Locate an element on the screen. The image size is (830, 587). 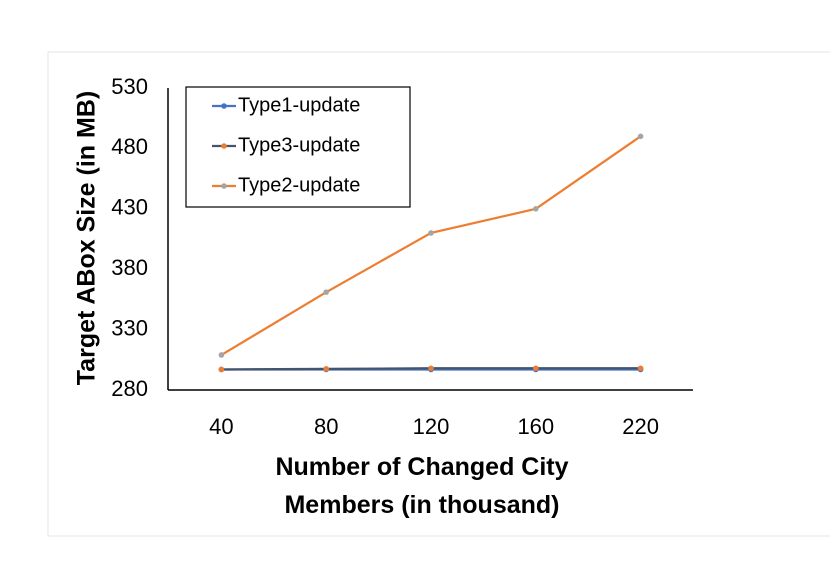
y-tick-label: 380 is located at coordinates (129, 267).